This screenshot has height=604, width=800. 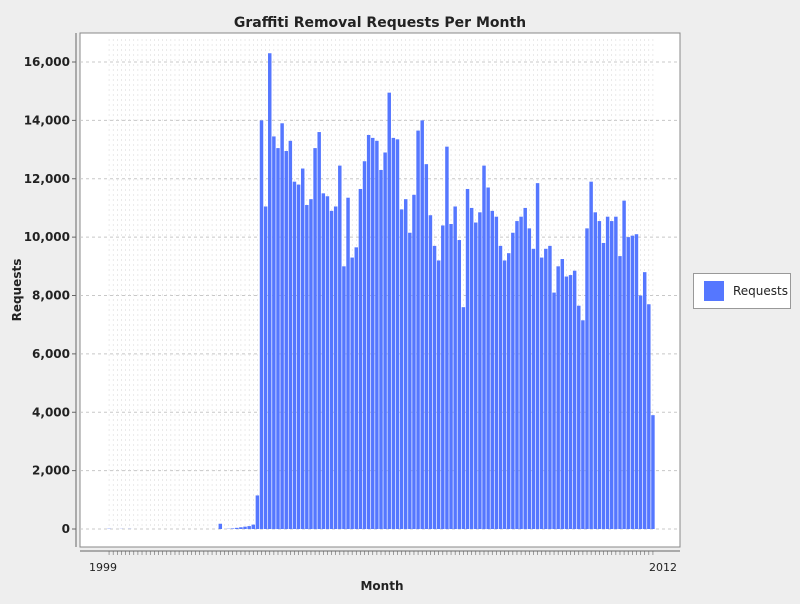 What do you see at coordinates (760, 291) in the screenshot?
I see `legend-label-requests: Requests` at bounding box center [760, 291].